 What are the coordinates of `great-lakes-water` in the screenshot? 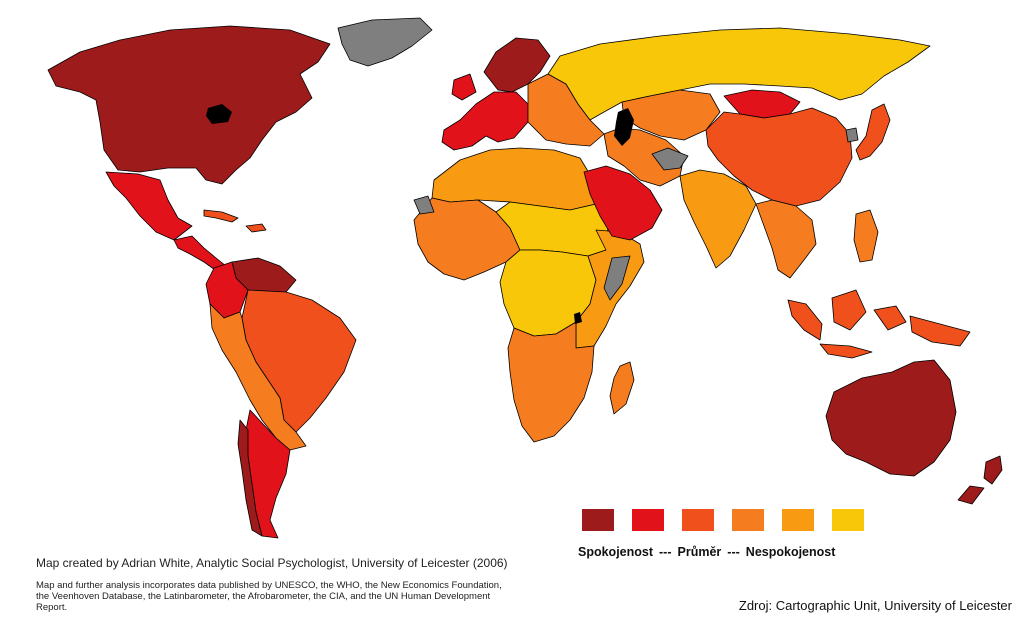 It's located at (219, 114).